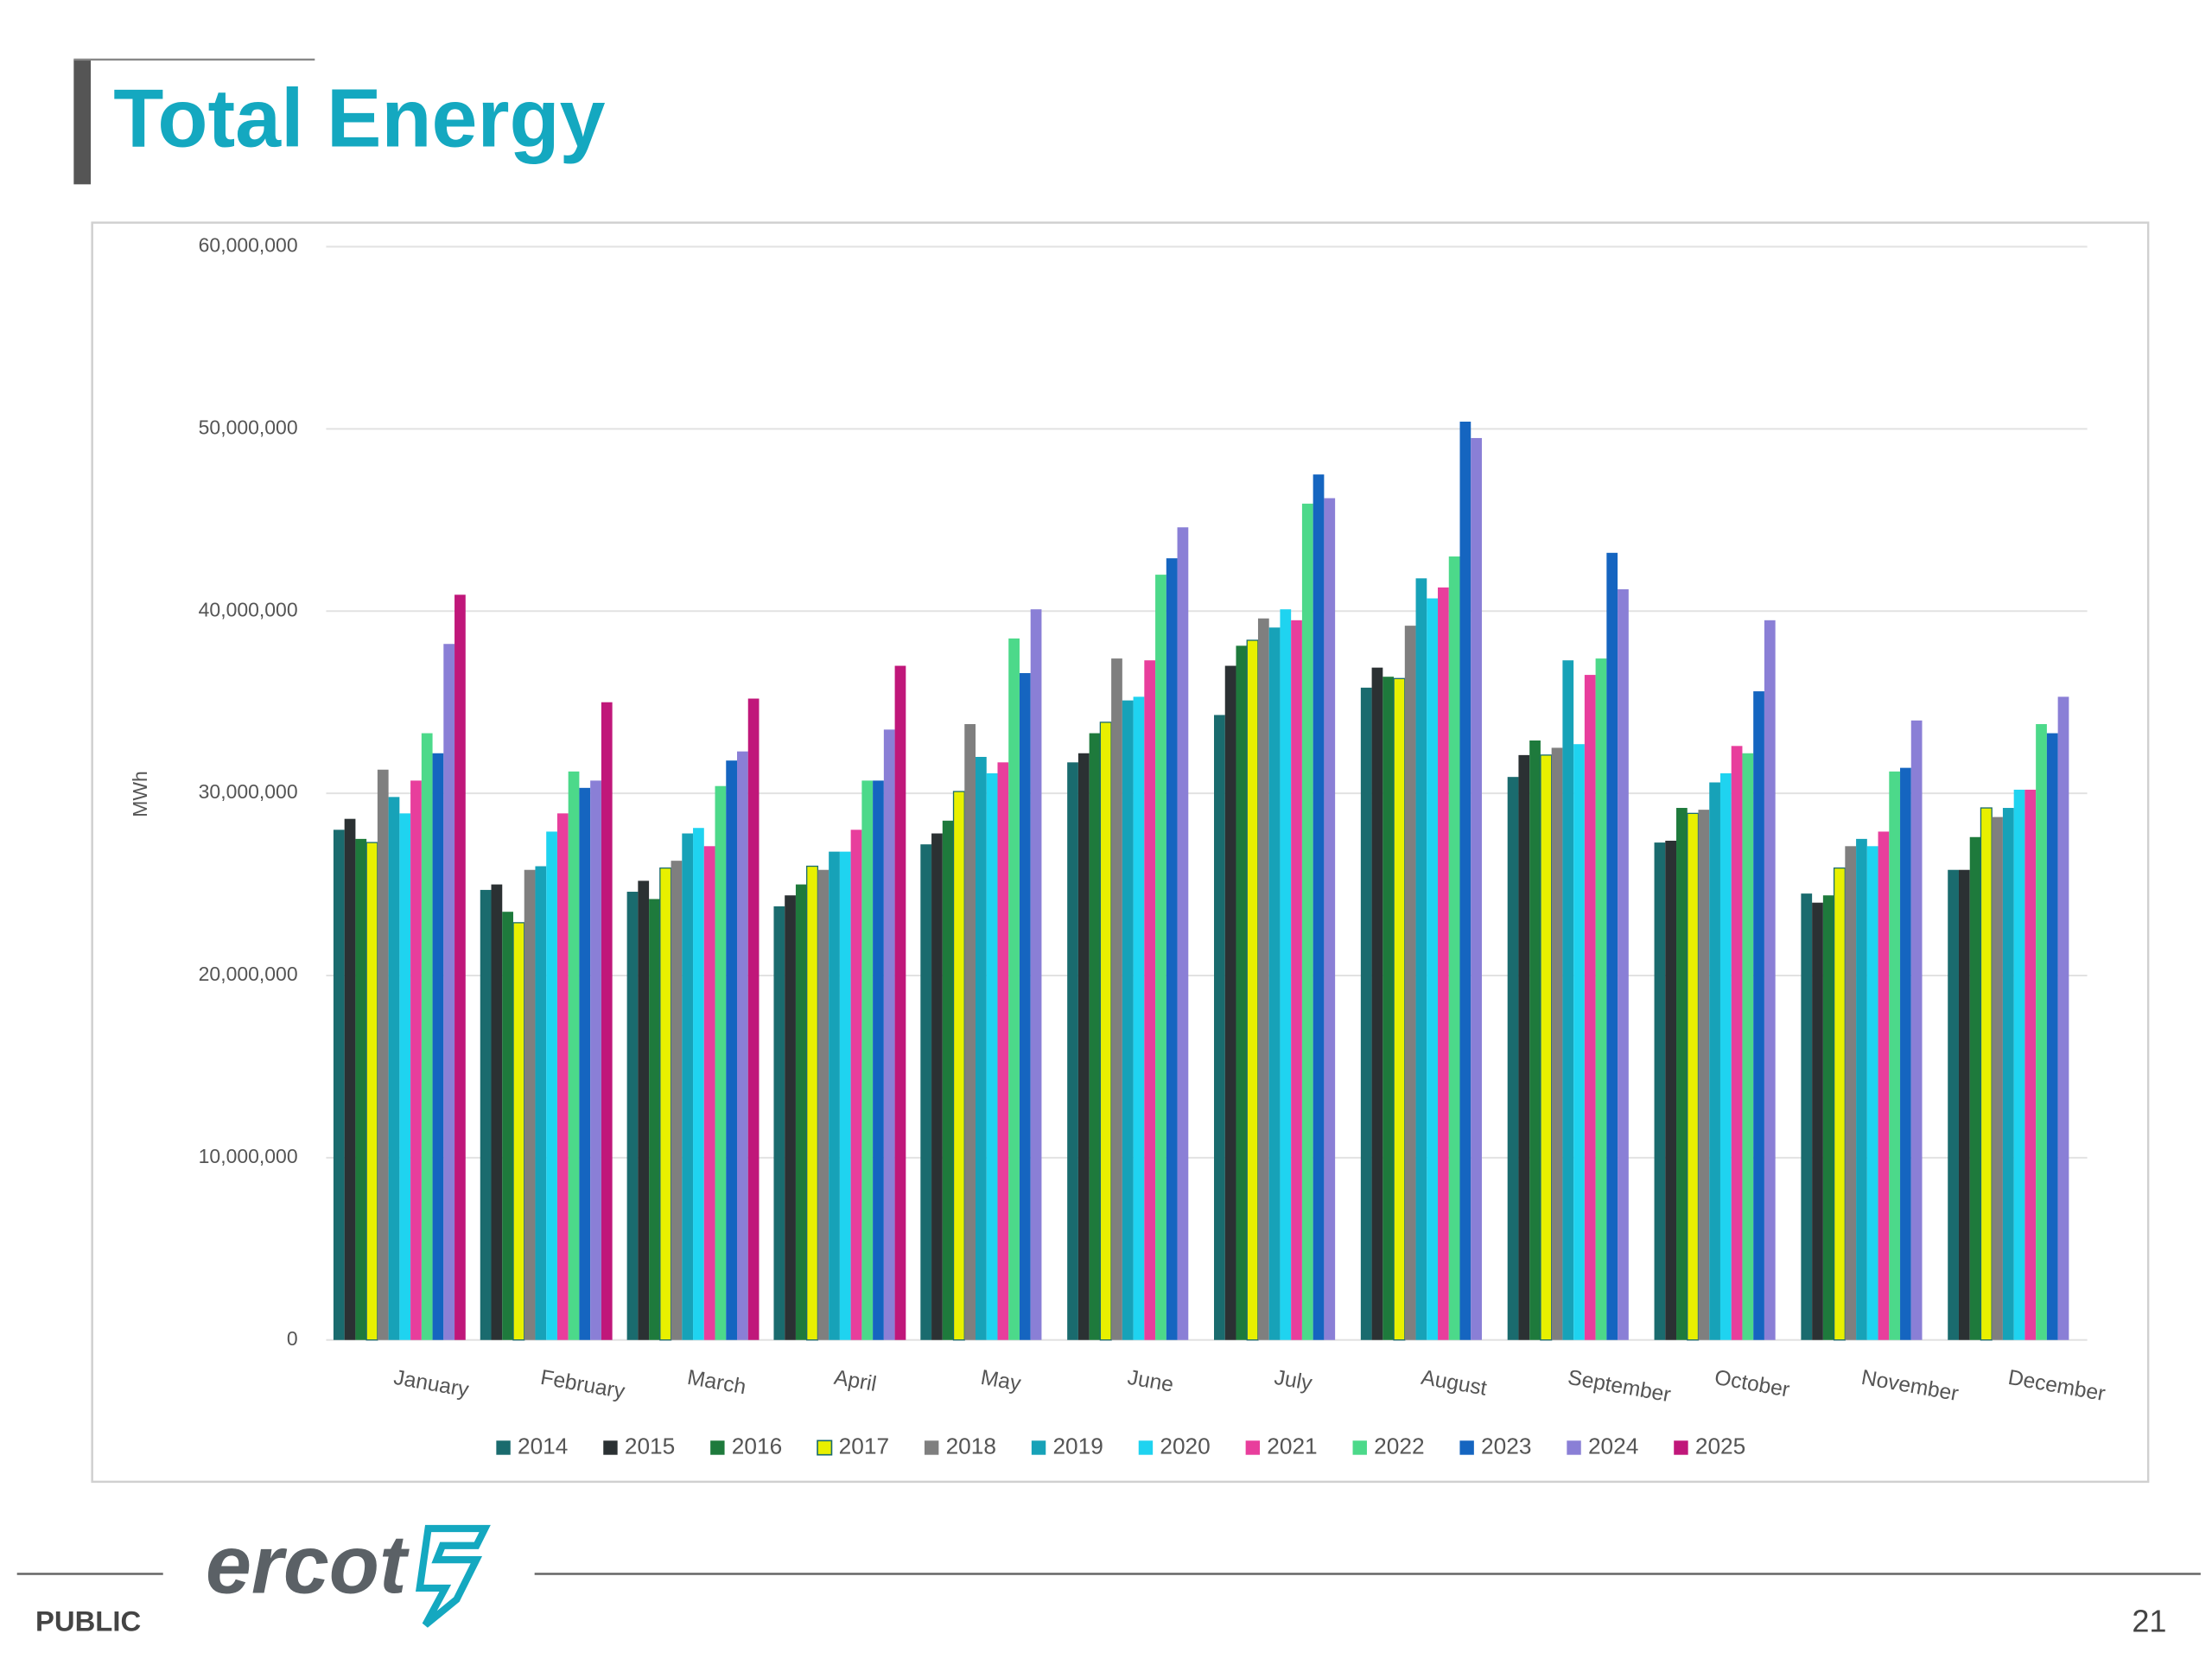  I want to click on legend-label: 2018, so click(971, 1446).